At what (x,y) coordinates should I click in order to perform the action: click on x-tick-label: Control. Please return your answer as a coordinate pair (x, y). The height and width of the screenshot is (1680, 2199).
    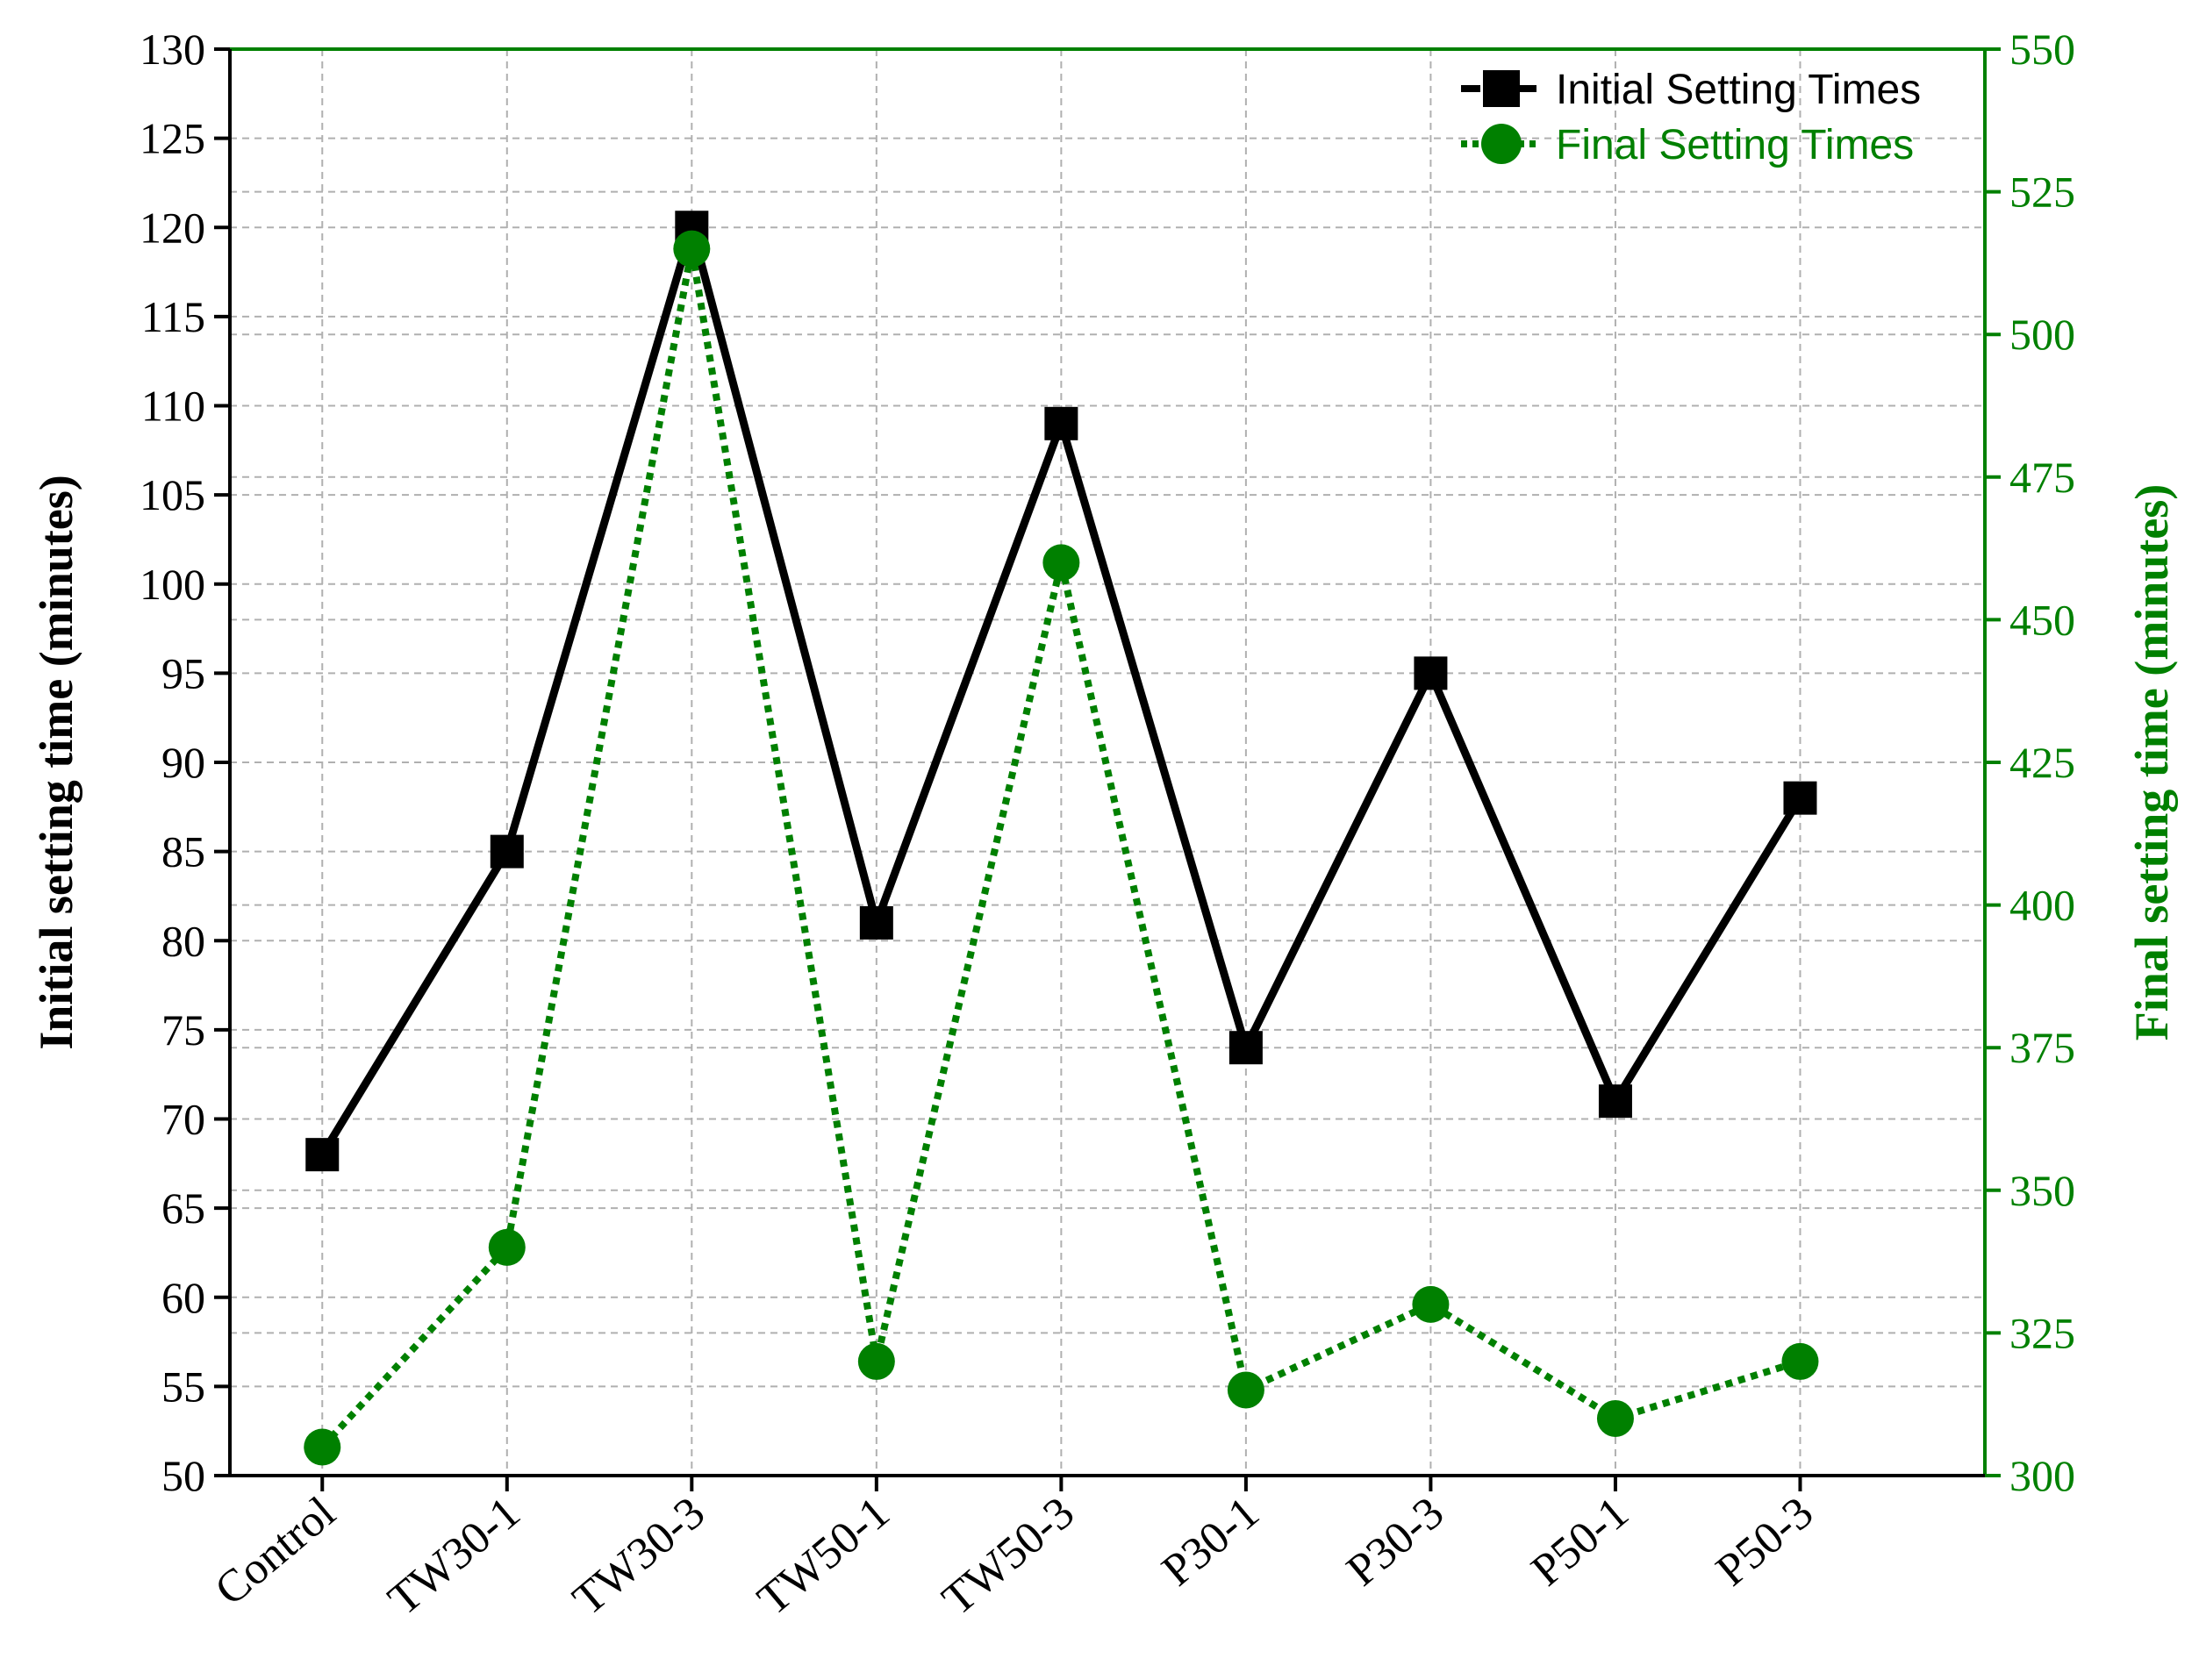
    Looking at the image, I should click on (275, 1552).